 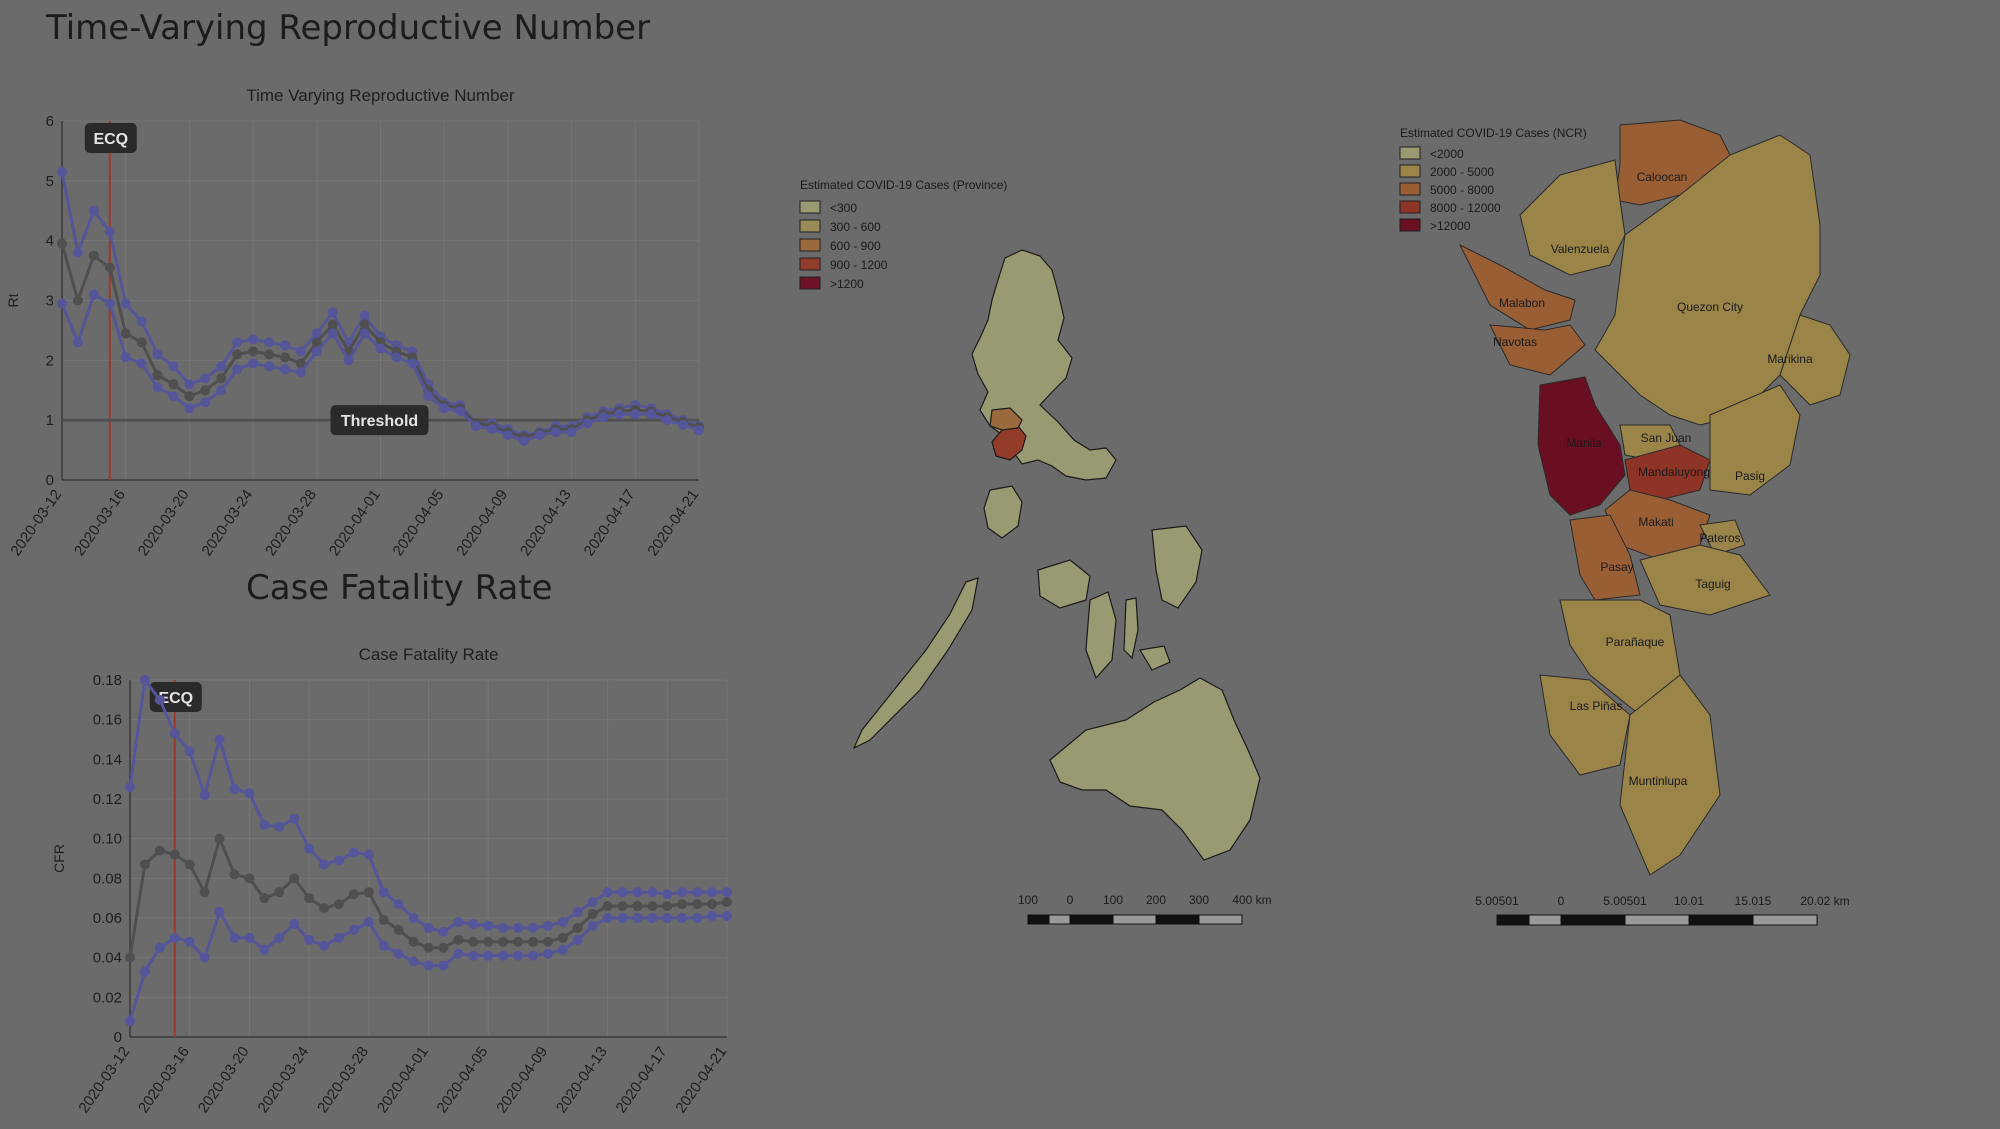 What do you see at coordinates (1670, 775) in the screenshot?
I see `district-muntinlupa` at bounding box center [1670, 775].